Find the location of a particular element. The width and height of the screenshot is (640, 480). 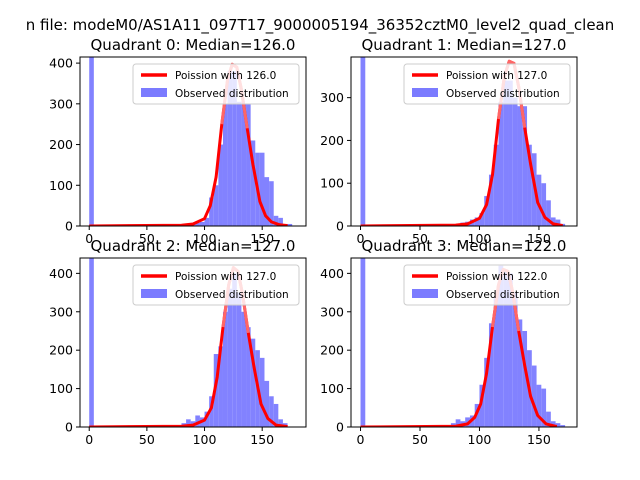

legend: Poission with 126.0 Observed distribution is located at coordinates (216, 84).